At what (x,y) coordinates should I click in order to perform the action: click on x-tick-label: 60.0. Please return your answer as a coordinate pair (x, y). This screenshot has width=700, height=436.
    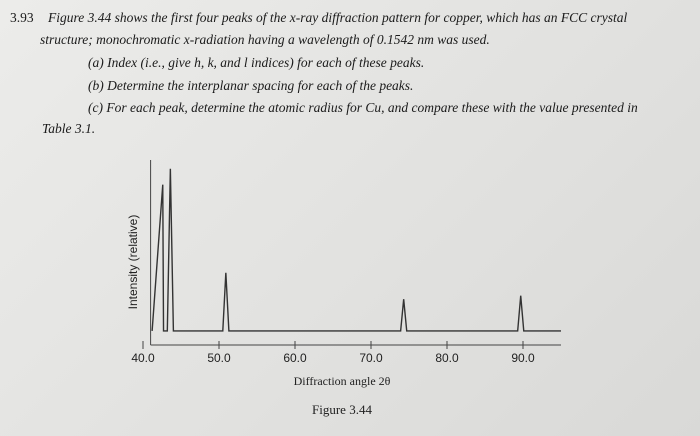
    Looking at the image, I should click on (295, 358).